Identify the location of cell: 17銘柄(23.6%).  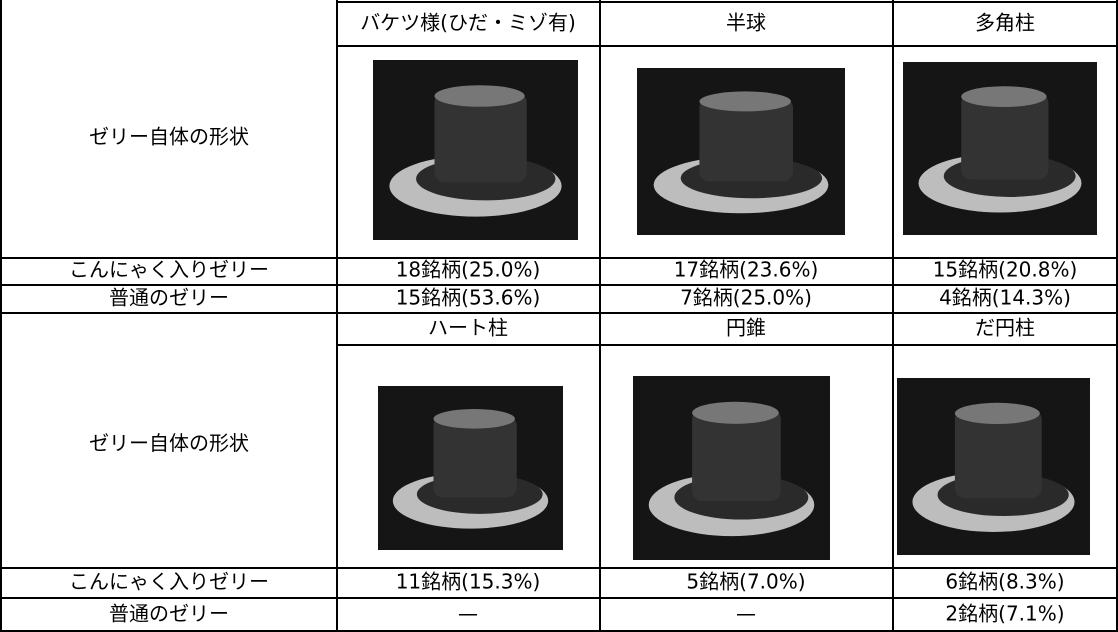
(746, 270).